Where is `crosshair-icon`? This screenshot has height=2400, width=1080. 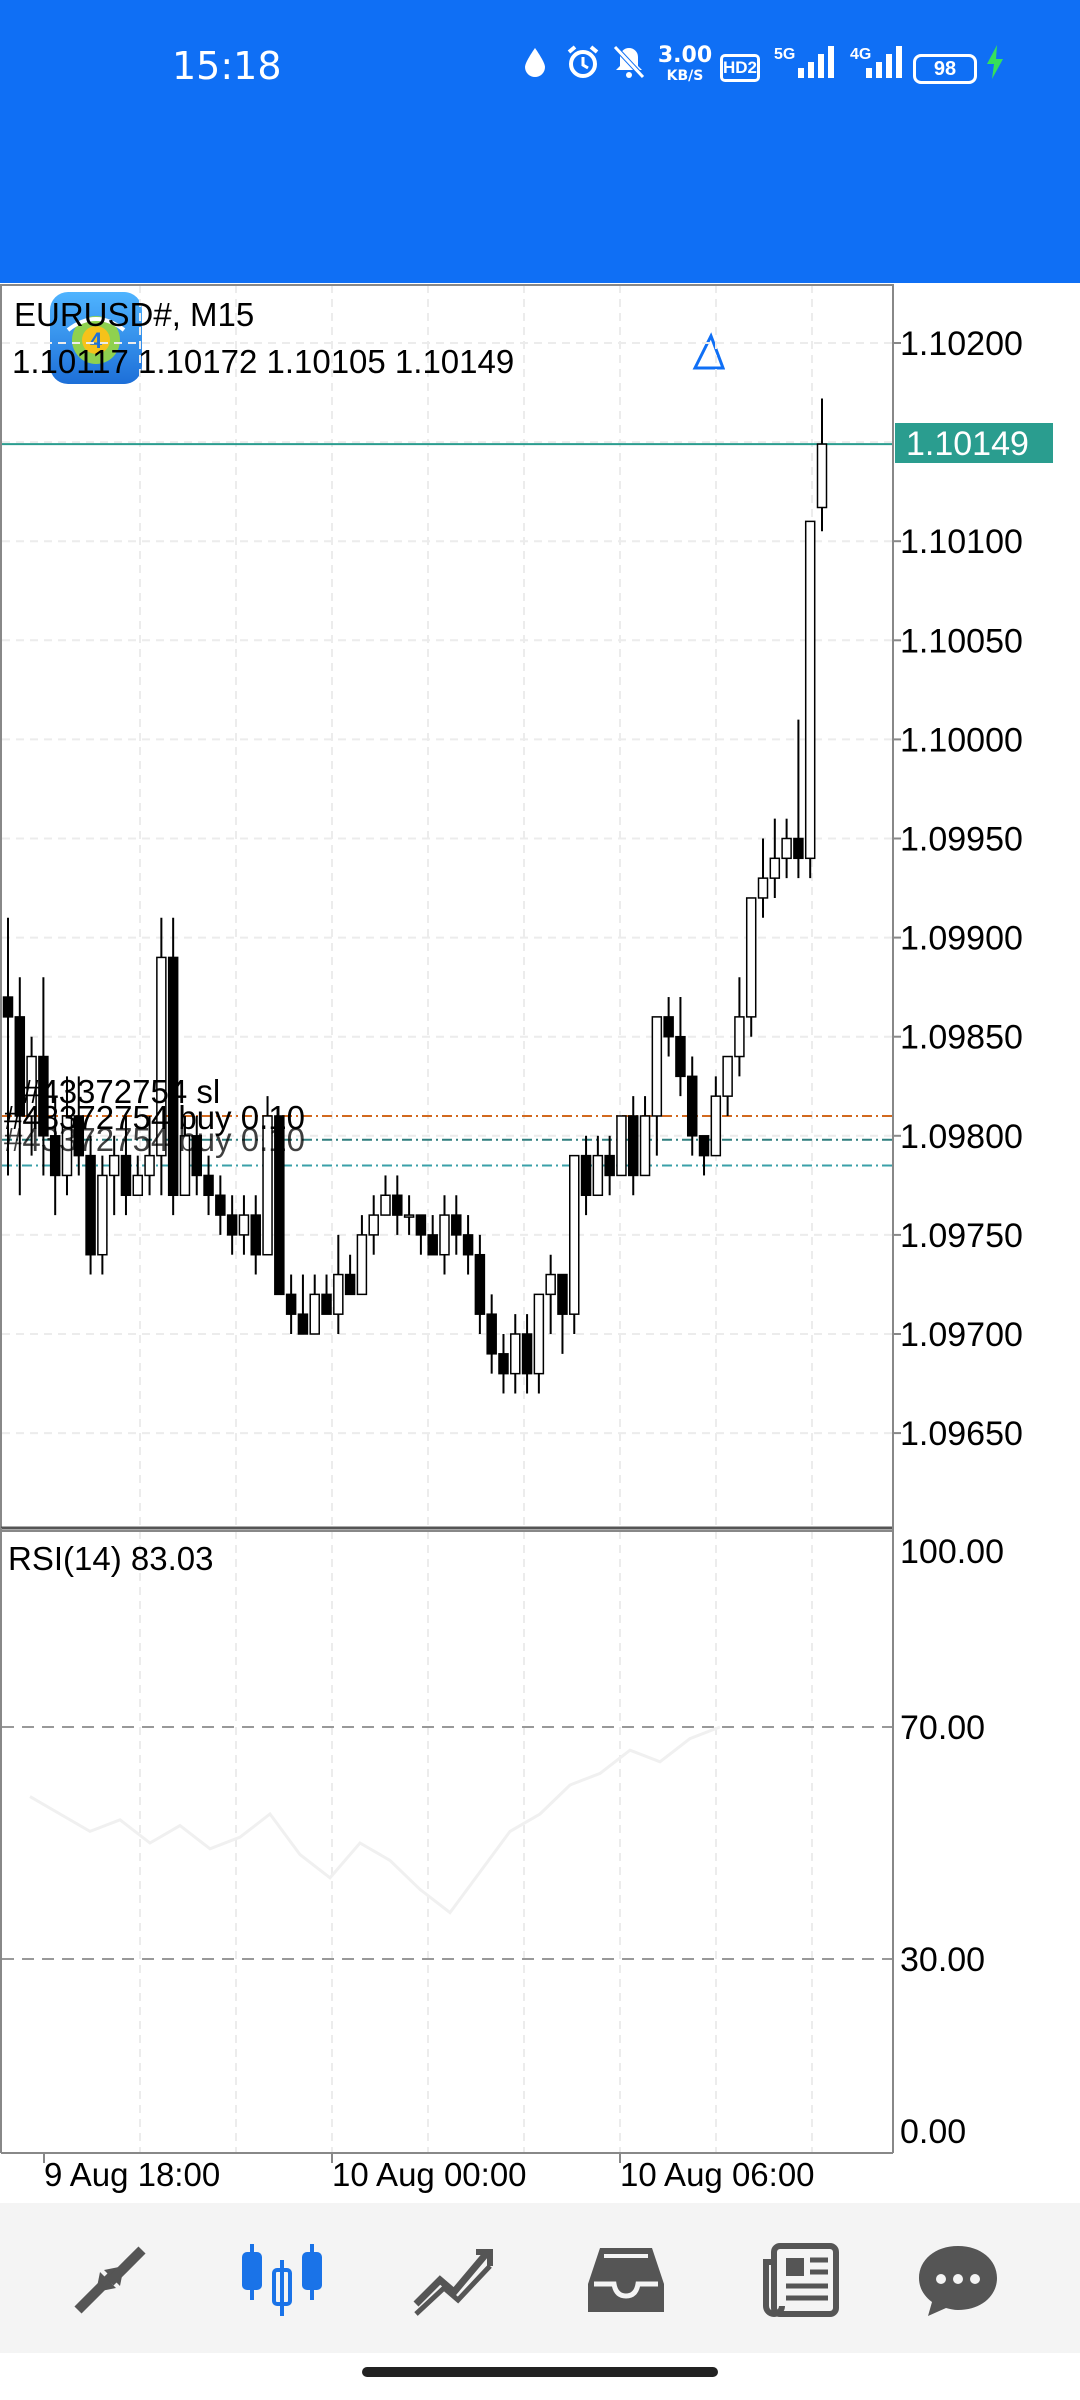 crosshair-icon is located at coordinates (378, 338).